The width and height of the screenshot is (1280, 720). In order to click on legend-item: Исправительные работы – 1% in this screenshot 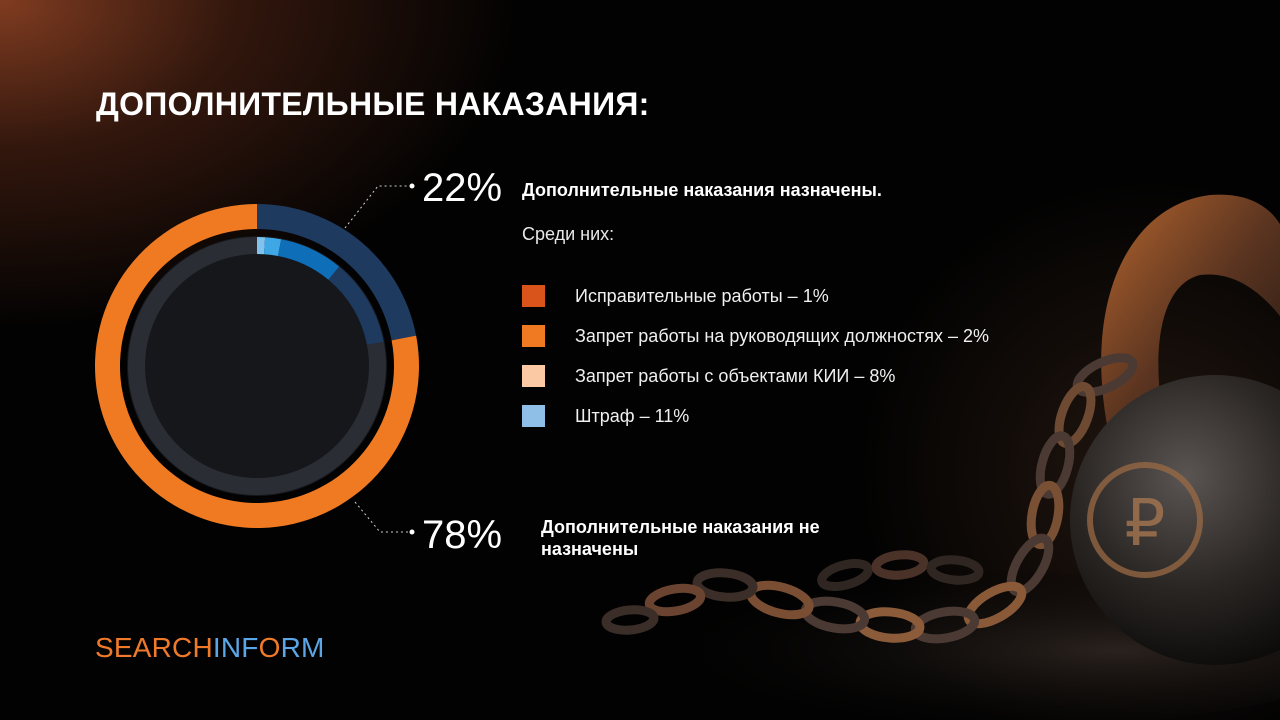, I will do `click(755, 296)`.